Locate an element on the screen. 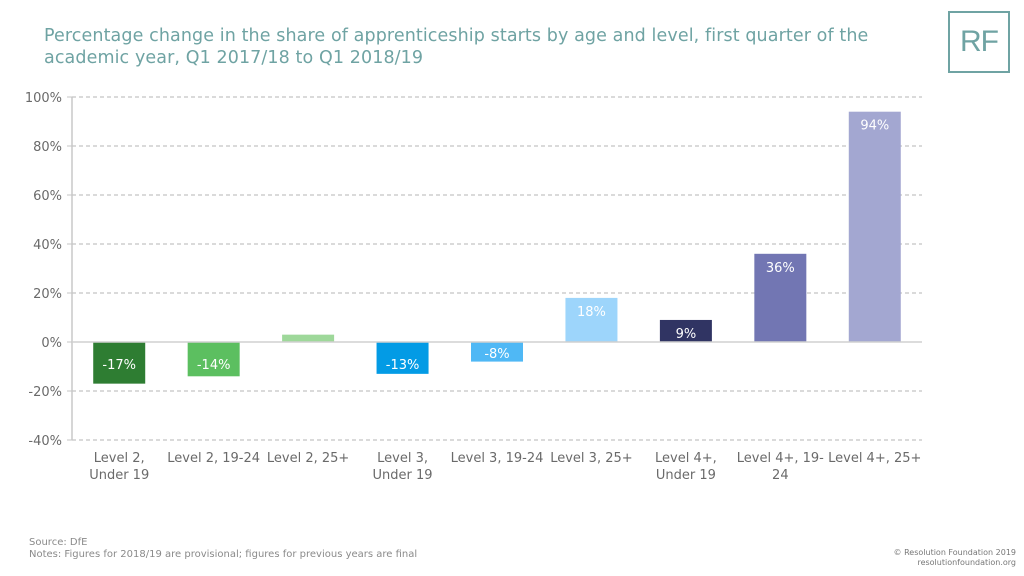  rf-logo: RF is located at coordinates (979, 42).